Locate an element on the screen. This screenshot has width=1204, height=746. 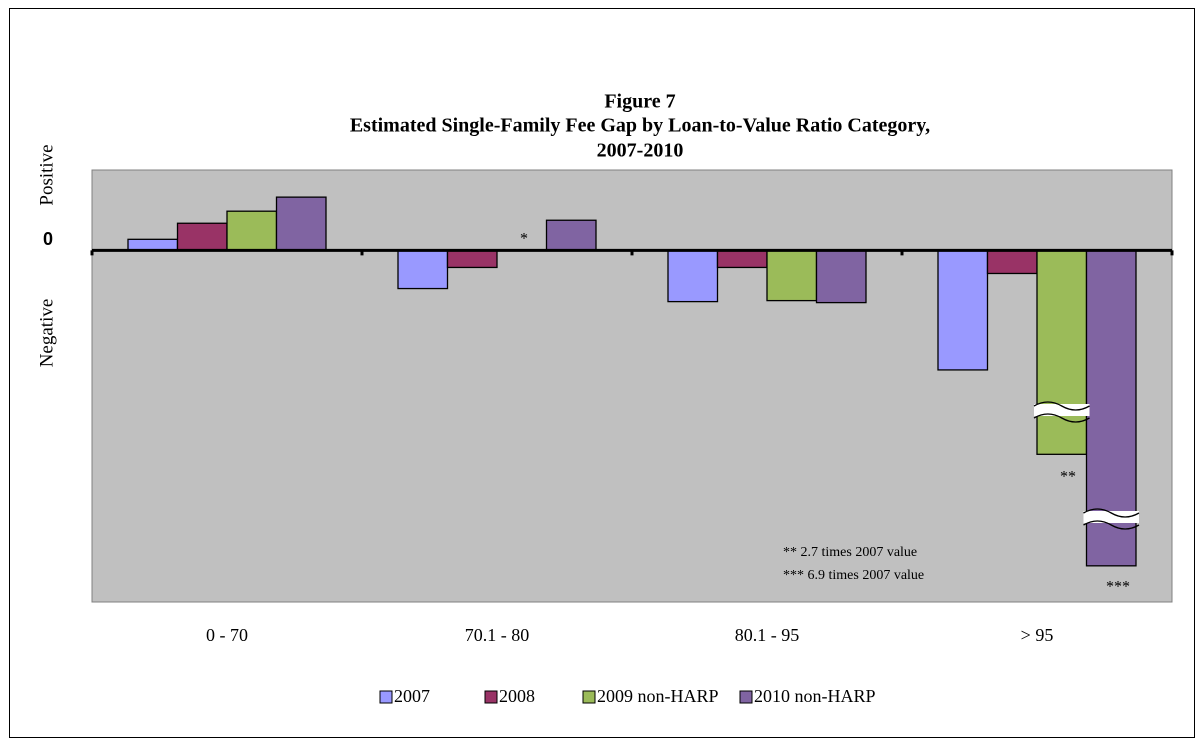
chart-title: Figure 7 is located at coordinates (639, 102).